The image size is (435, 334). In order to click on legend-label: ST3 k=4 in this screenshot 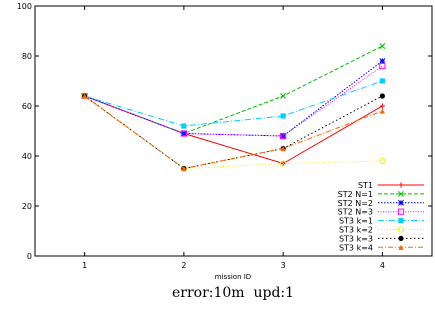, I will do `click(356, 247)`.